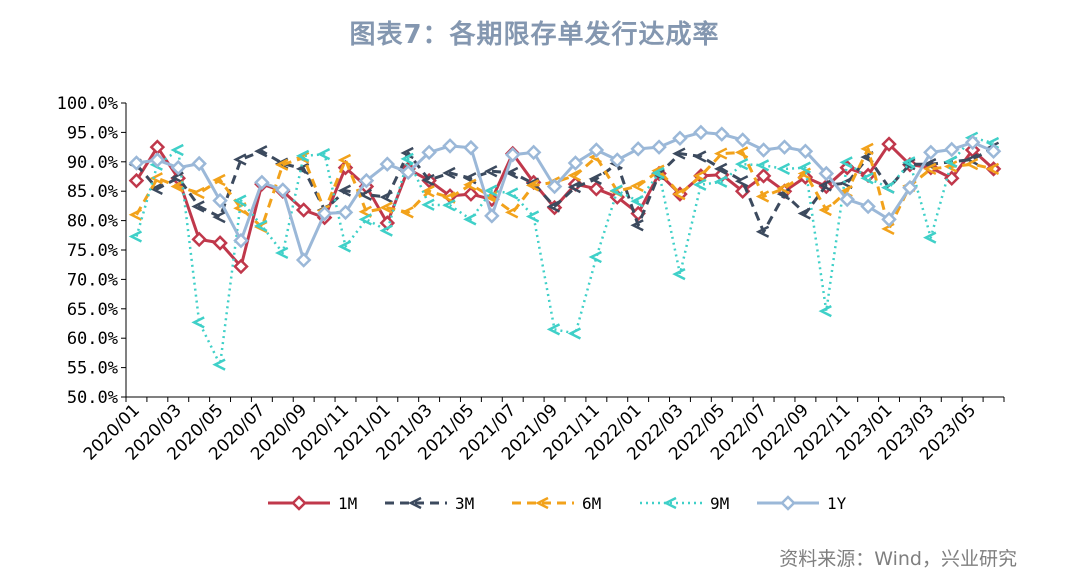 The image size is (1069, 580). I want to click on legend-label-1m: 1M, so click(347, 503).